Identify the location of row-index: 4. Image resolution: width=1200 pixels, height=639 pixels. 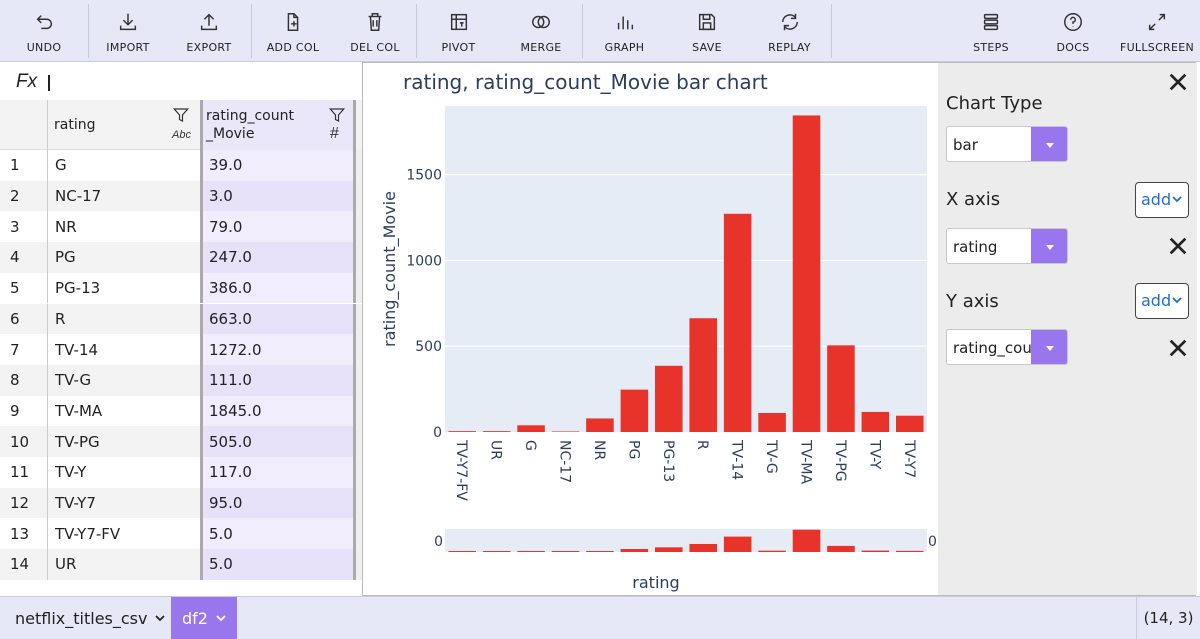
(15, 257).